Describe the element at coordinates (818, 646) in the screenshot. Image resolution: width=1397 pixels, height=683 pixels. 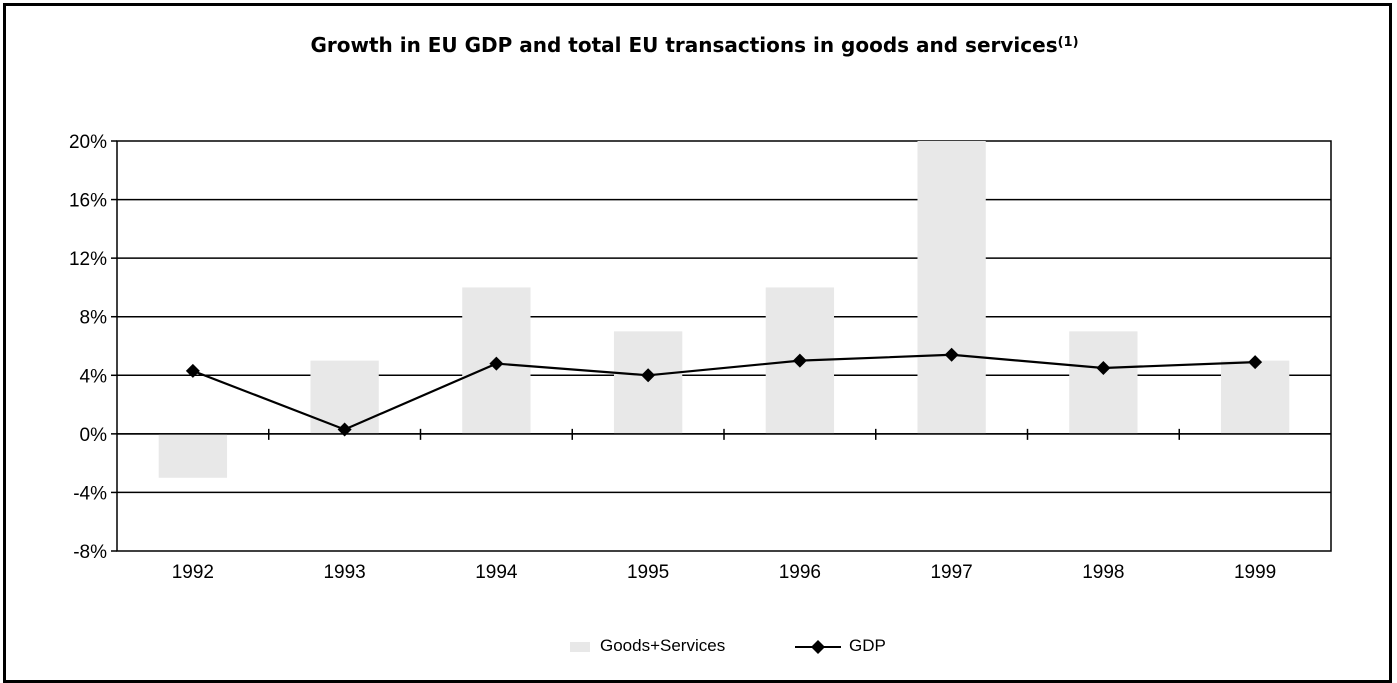
I see `legend-marker-gdp` at that location.